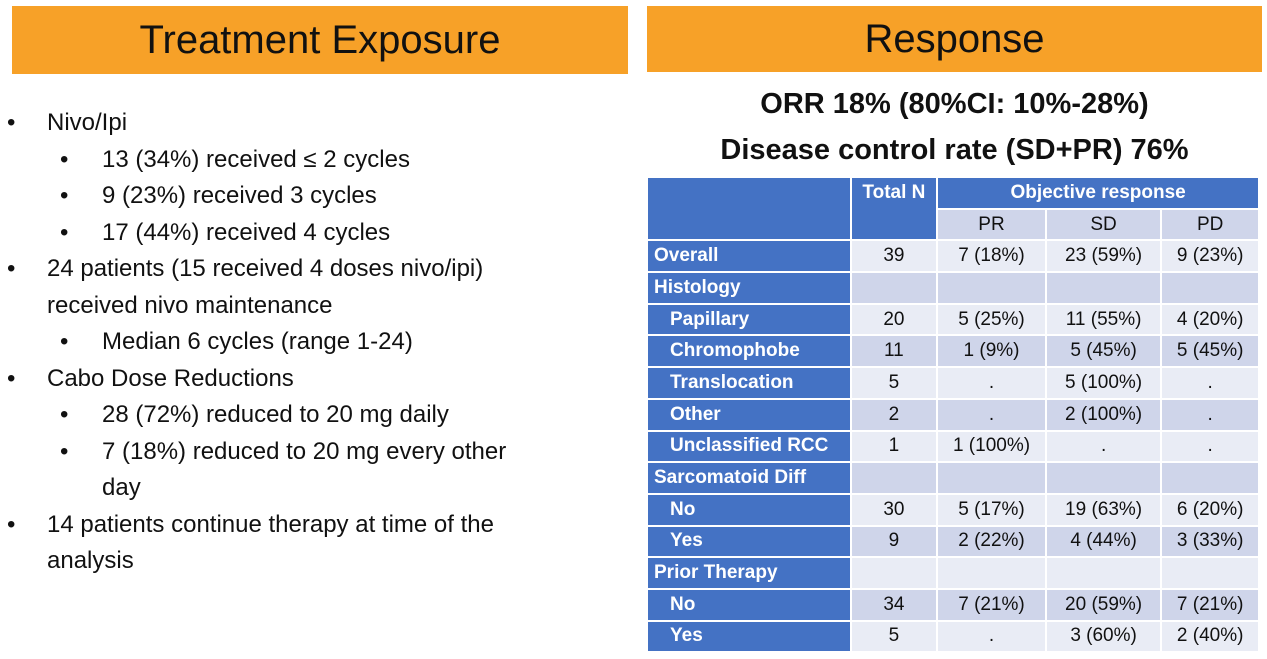 The height and width of the screenshot is (659, 1267). What do you see at coordinates (1210, 509) in the screenshot?
I see `table-cell: 6 (20%)` at bounding box center [1210, 509].